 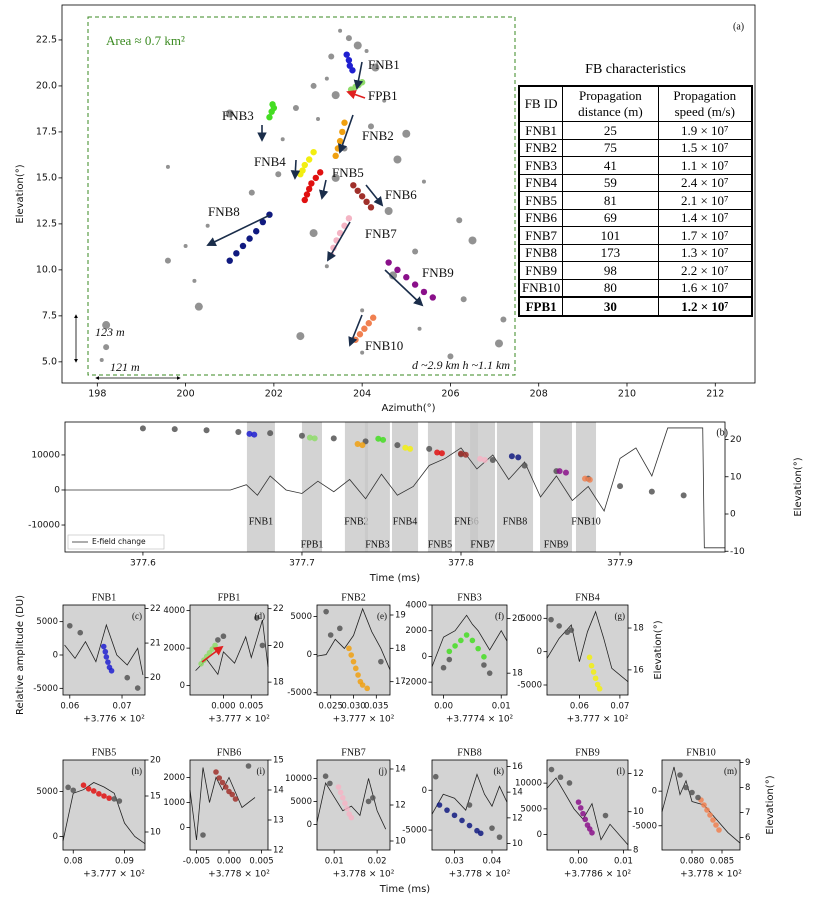 I want to click on x-tick-label: 202, so click(x=274, y=394).